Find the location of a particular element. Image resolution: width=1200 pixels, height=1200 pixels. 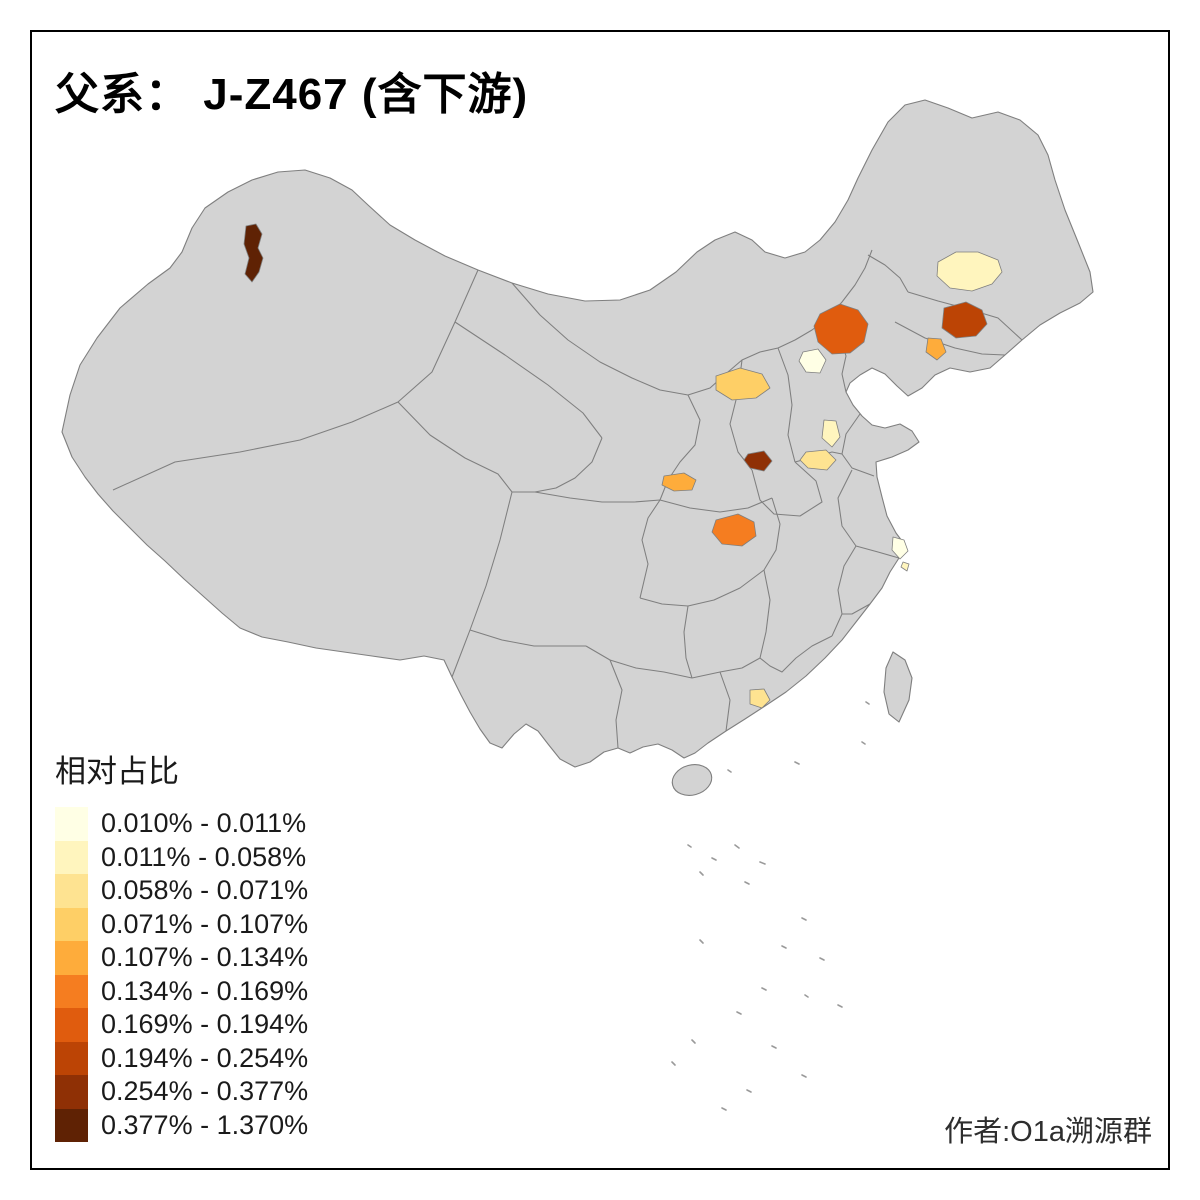

attribution: 作者:O1a溯源群 is located at coordinates (1048, 1132).